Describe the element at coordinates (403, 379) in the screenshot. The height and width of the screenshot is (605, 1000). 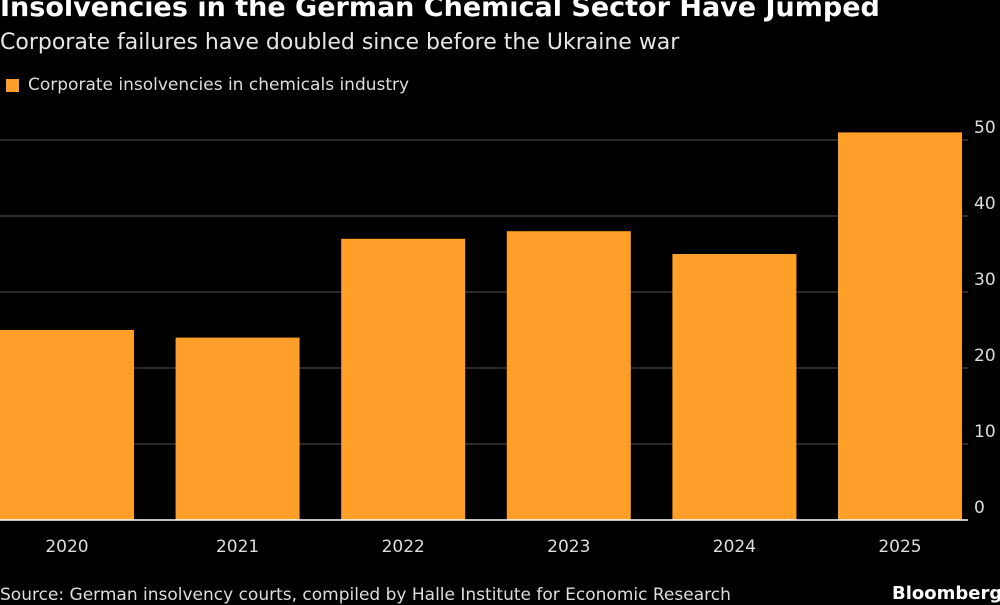
I see `bar-2022` at that location.